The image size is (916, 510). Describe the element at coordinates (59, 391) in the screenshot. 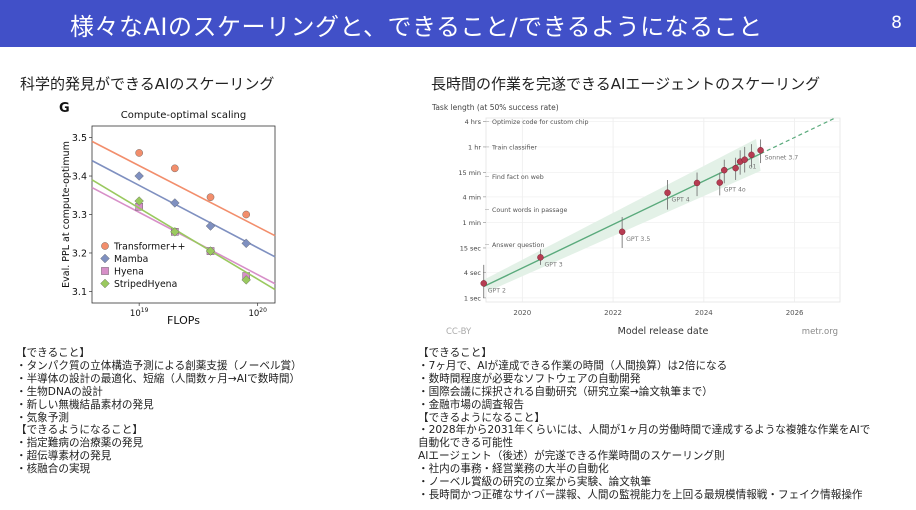

I see `left-can-do-item: ・生物DNAの設計` at that location.